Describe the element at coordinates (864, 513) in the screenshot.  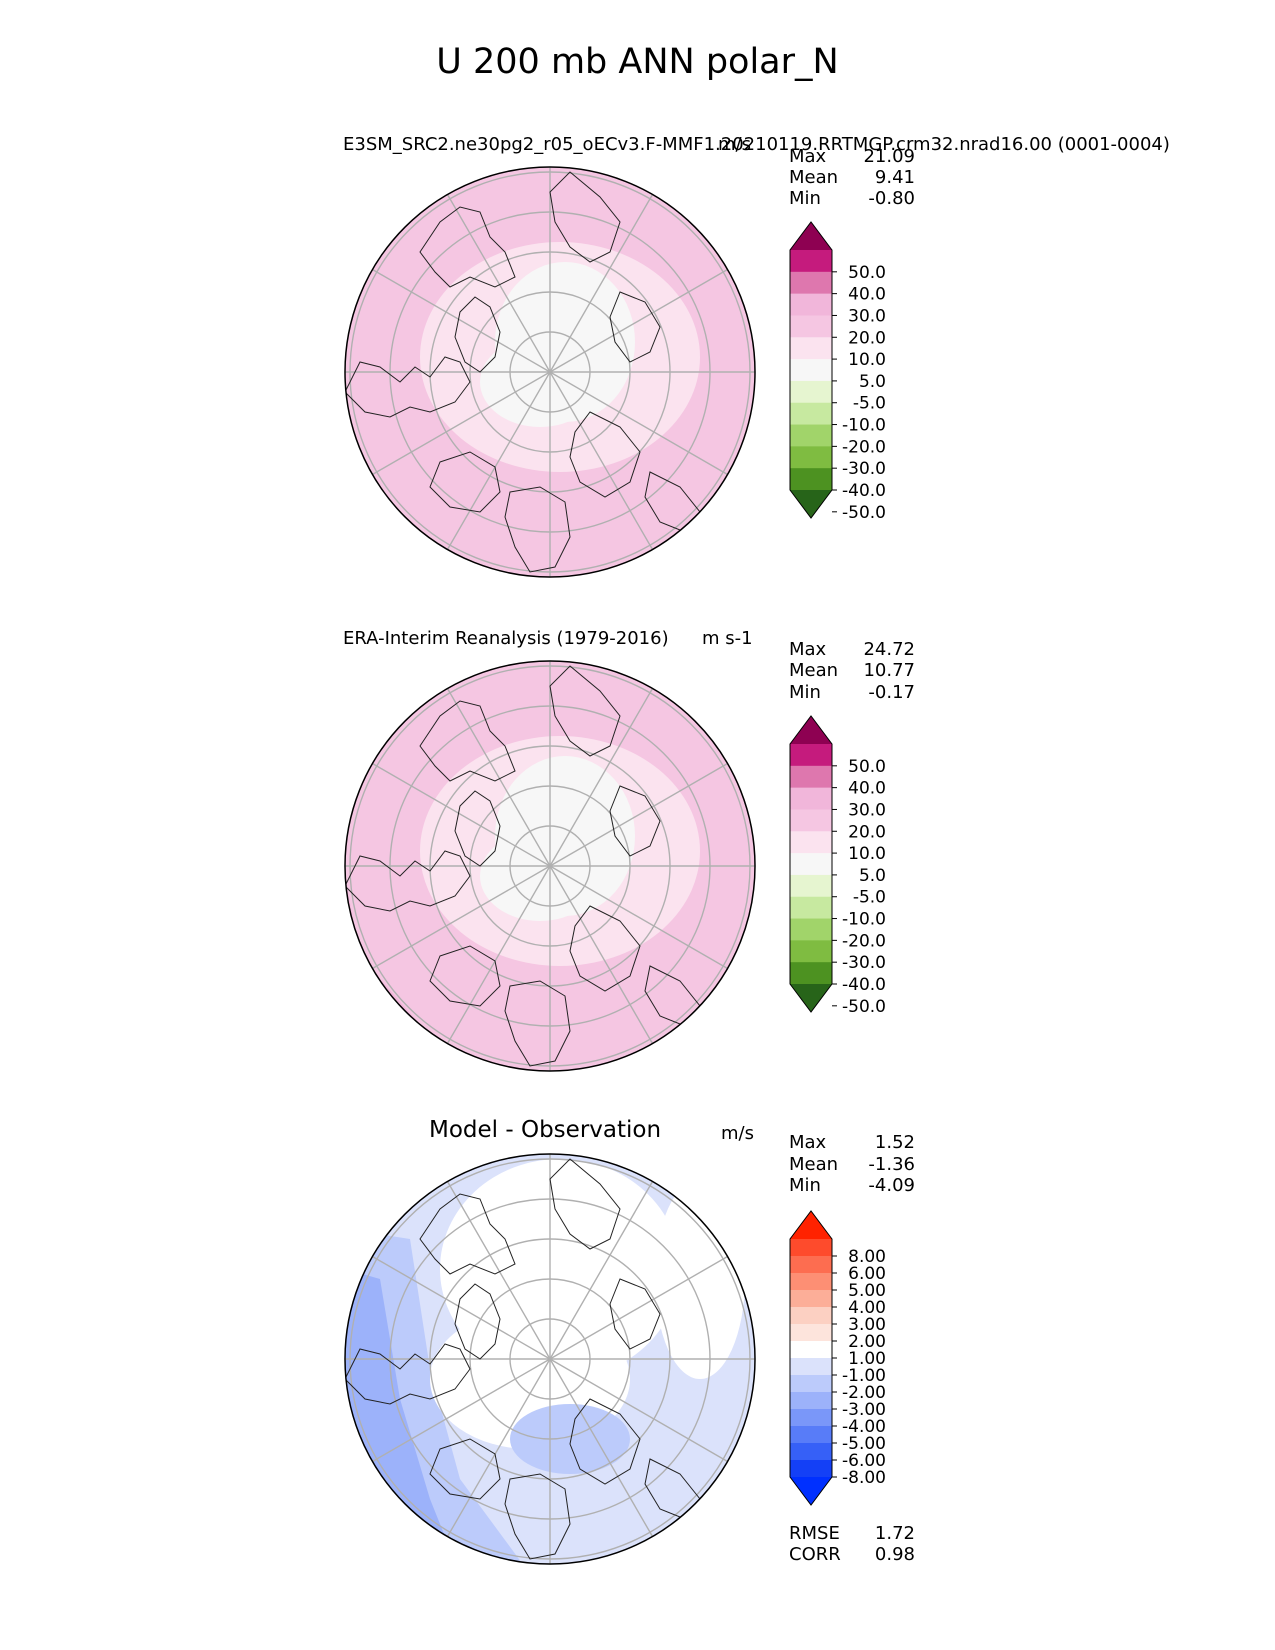
I see `colorbar-tick-label: -50.0` at that location.